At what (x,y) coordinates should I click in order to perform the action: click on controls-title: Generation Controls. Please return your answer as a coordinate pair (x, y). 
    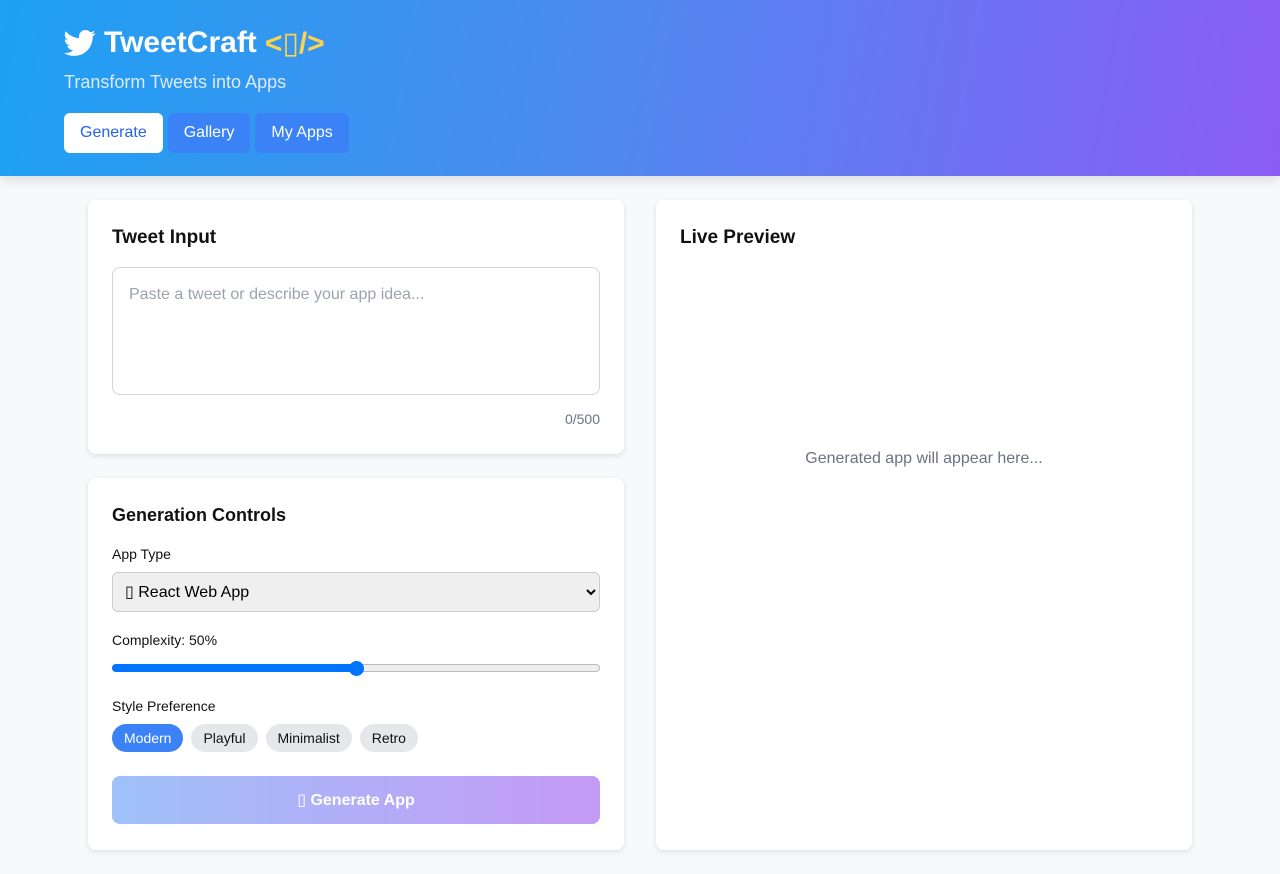
    Looking at the image, I should click on (199, 515).